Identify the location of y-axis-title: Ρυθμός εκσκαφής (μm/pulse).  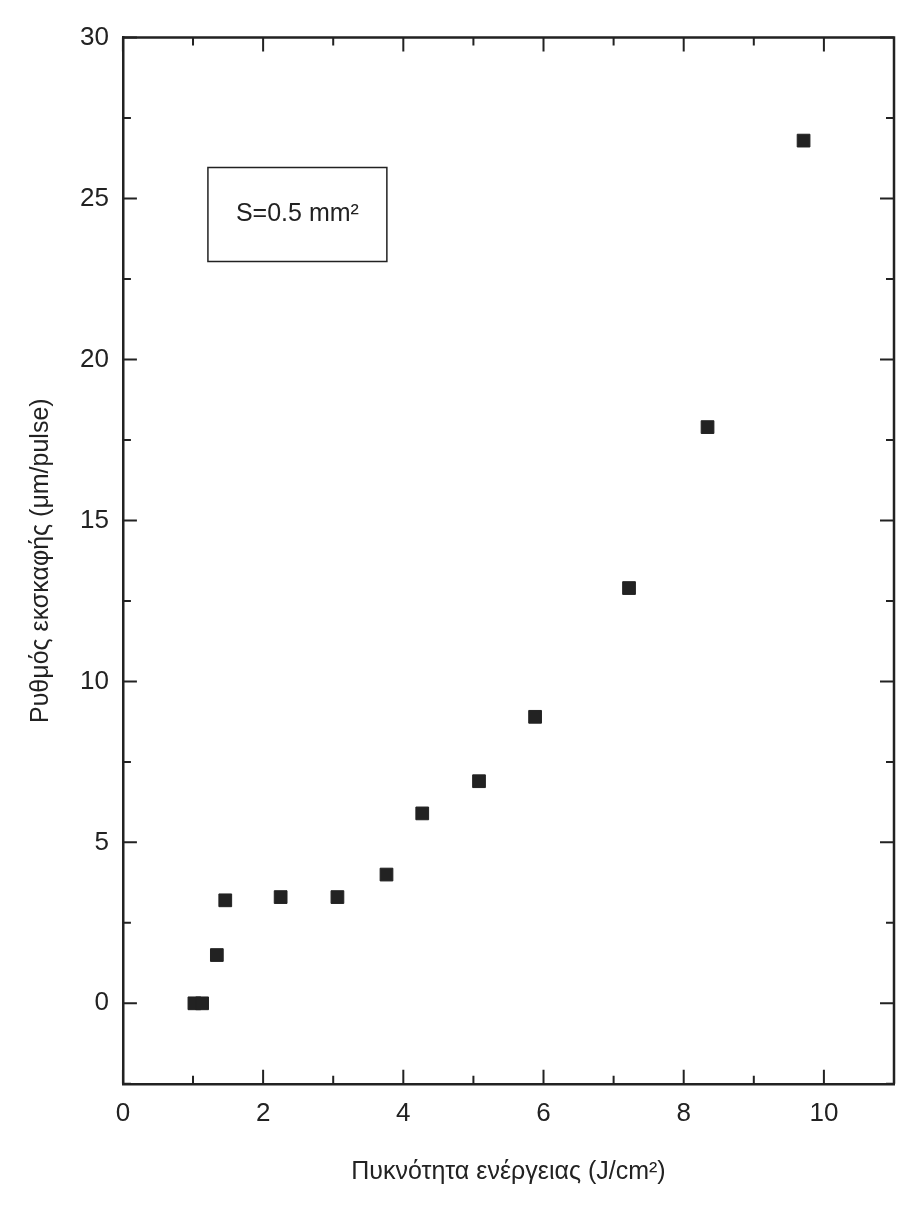
(38, 561).